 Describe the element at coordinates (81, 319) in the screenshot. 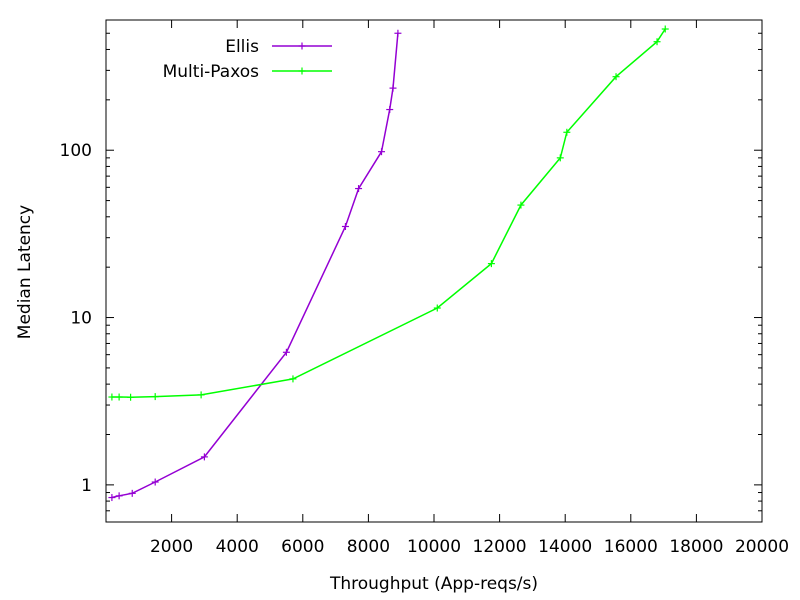

I see `y-tick-label: 10` at that location.